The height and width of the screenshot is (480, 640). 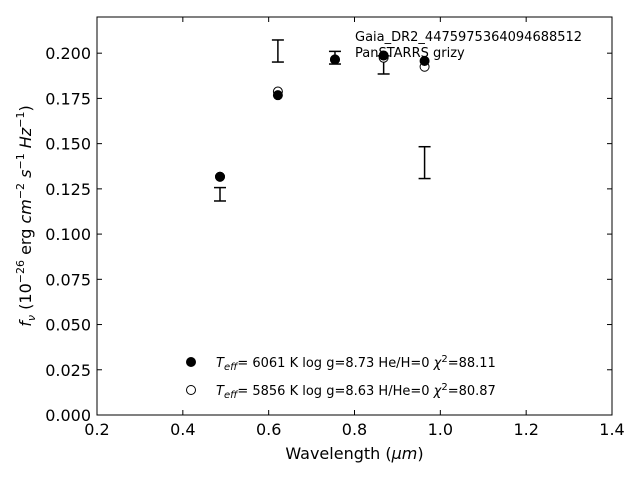 What do you see at coordinates (68, 234) in the screenshot?
I see `y-tick-label: 0.100` at bounding box center [68, 234].